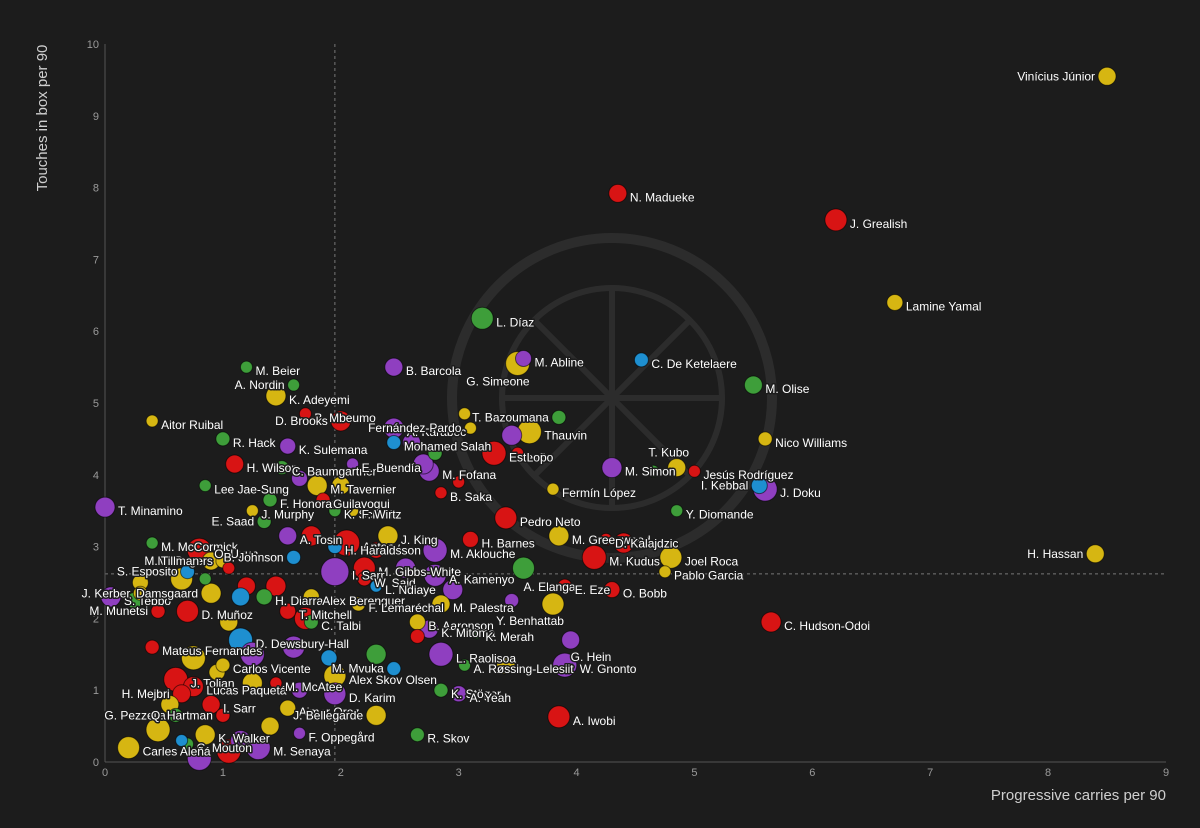 This screenshot has height=828, width=1200. Describe the element at coordinates (668, 453) in the screenshot. I see `point-label: T. Kubo` at that location.